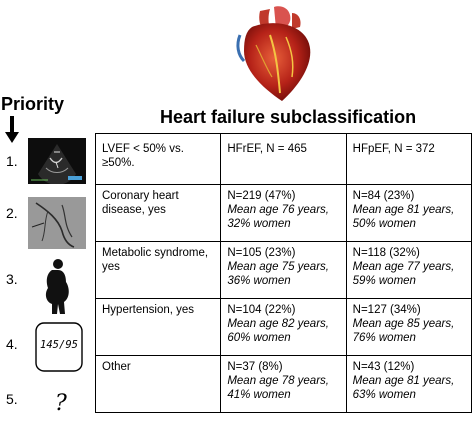 This screenshot has height=431, width=474. What do you see at coordinates (61, 403) in the screenshot?
I see `question-mark-icon: ?` at bounding box center [61, 403].